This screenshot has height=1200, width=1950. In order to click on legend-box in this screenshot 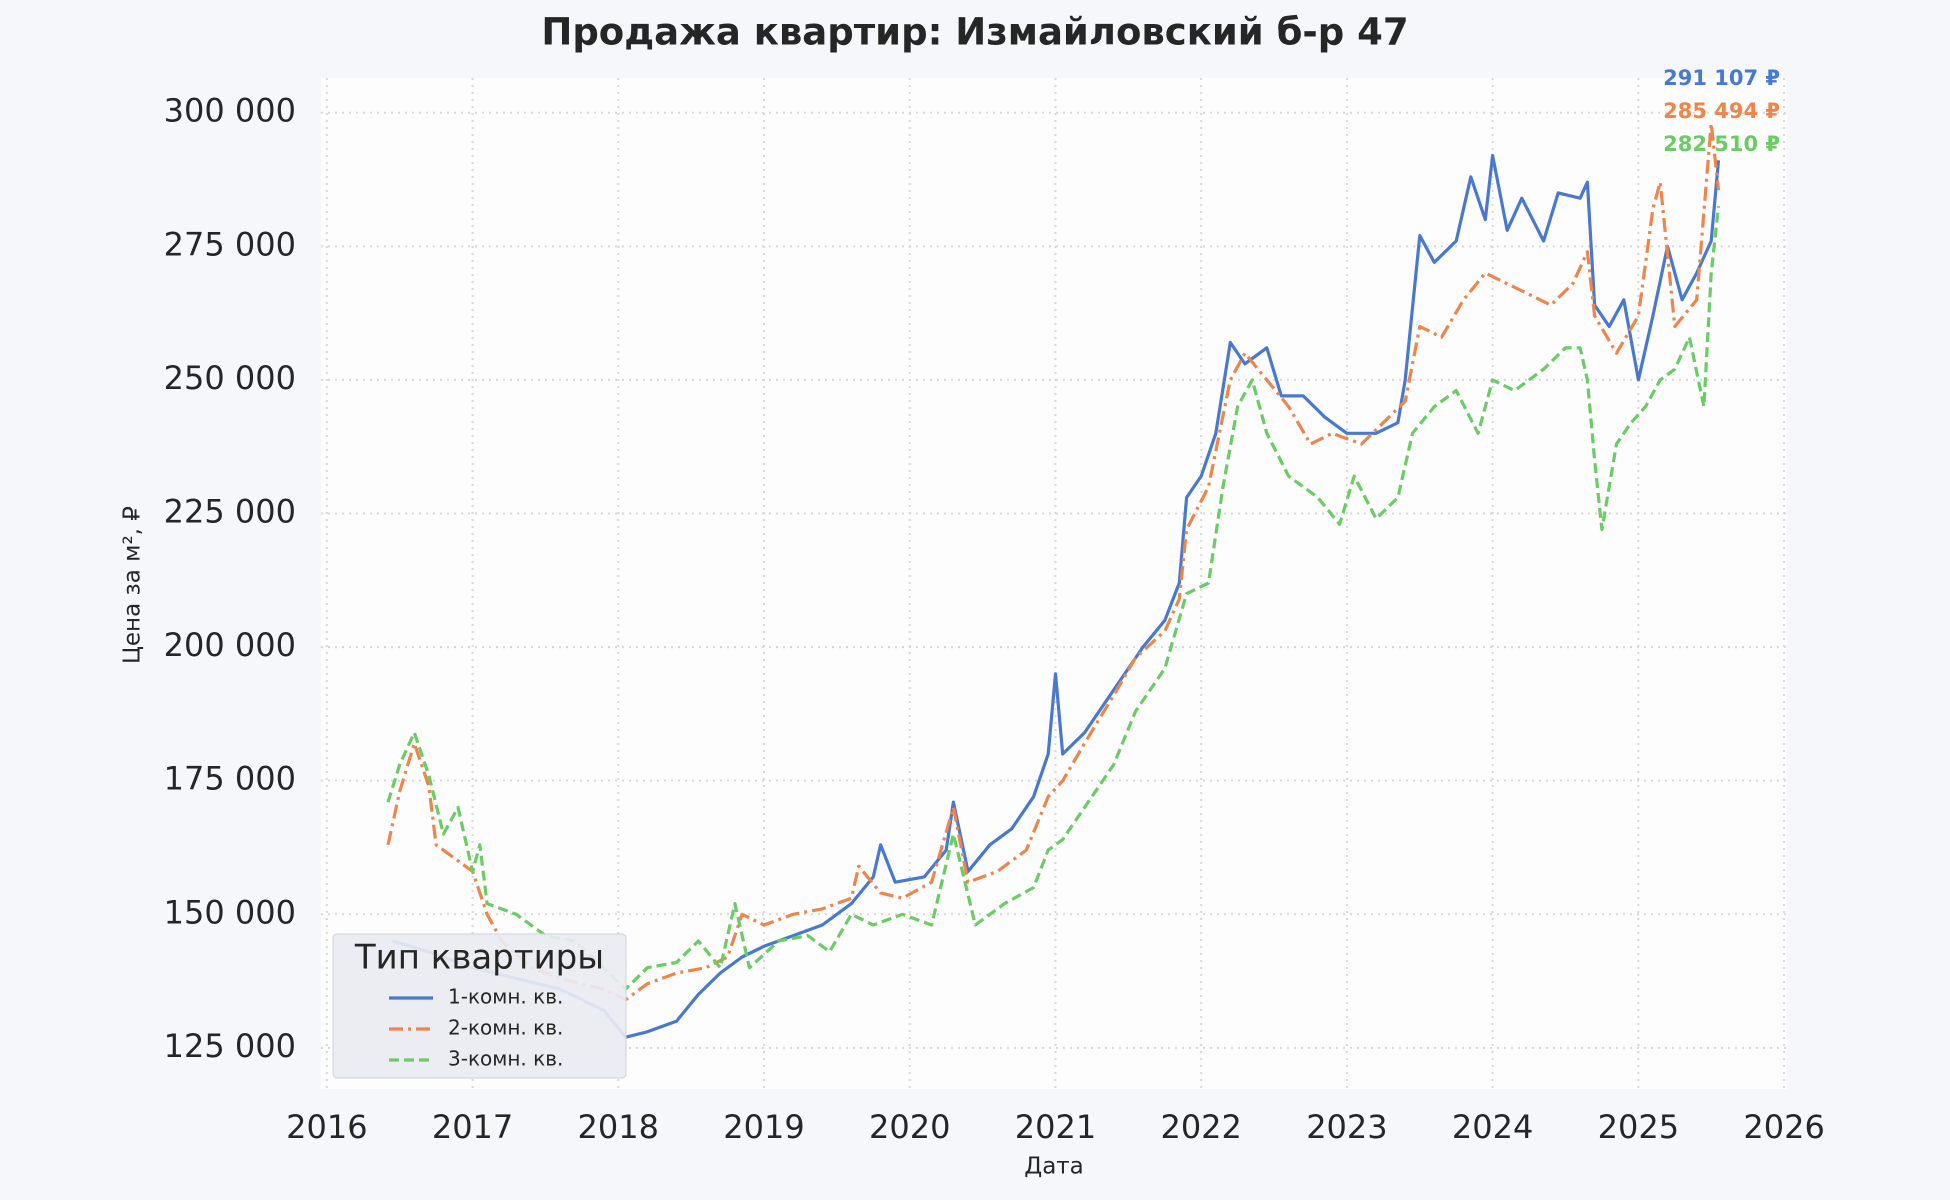, I will do `click(479, 1006)`.